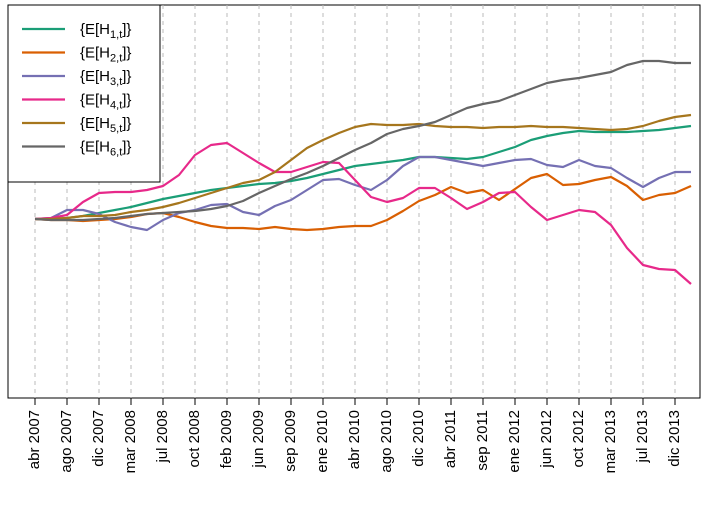  What do you see at coordinates (105, 55) in the screenshot?
I see `legend-label: {E[H2,t]}` at bounding box center [105, 55].